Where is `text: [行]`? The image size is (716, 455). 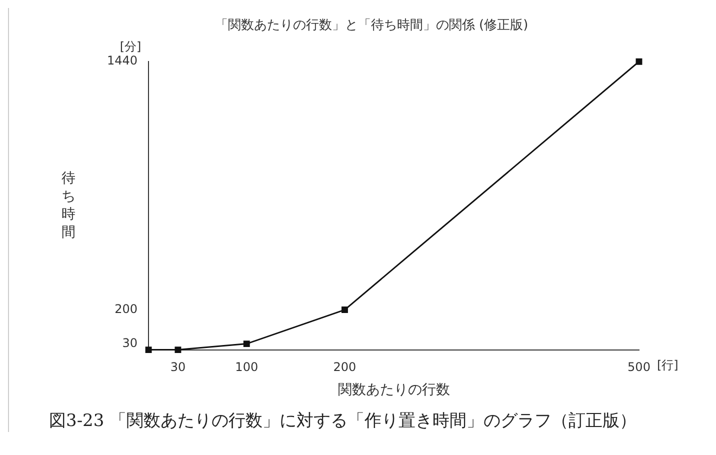
text: [行] is located at coordinates (667, 365).